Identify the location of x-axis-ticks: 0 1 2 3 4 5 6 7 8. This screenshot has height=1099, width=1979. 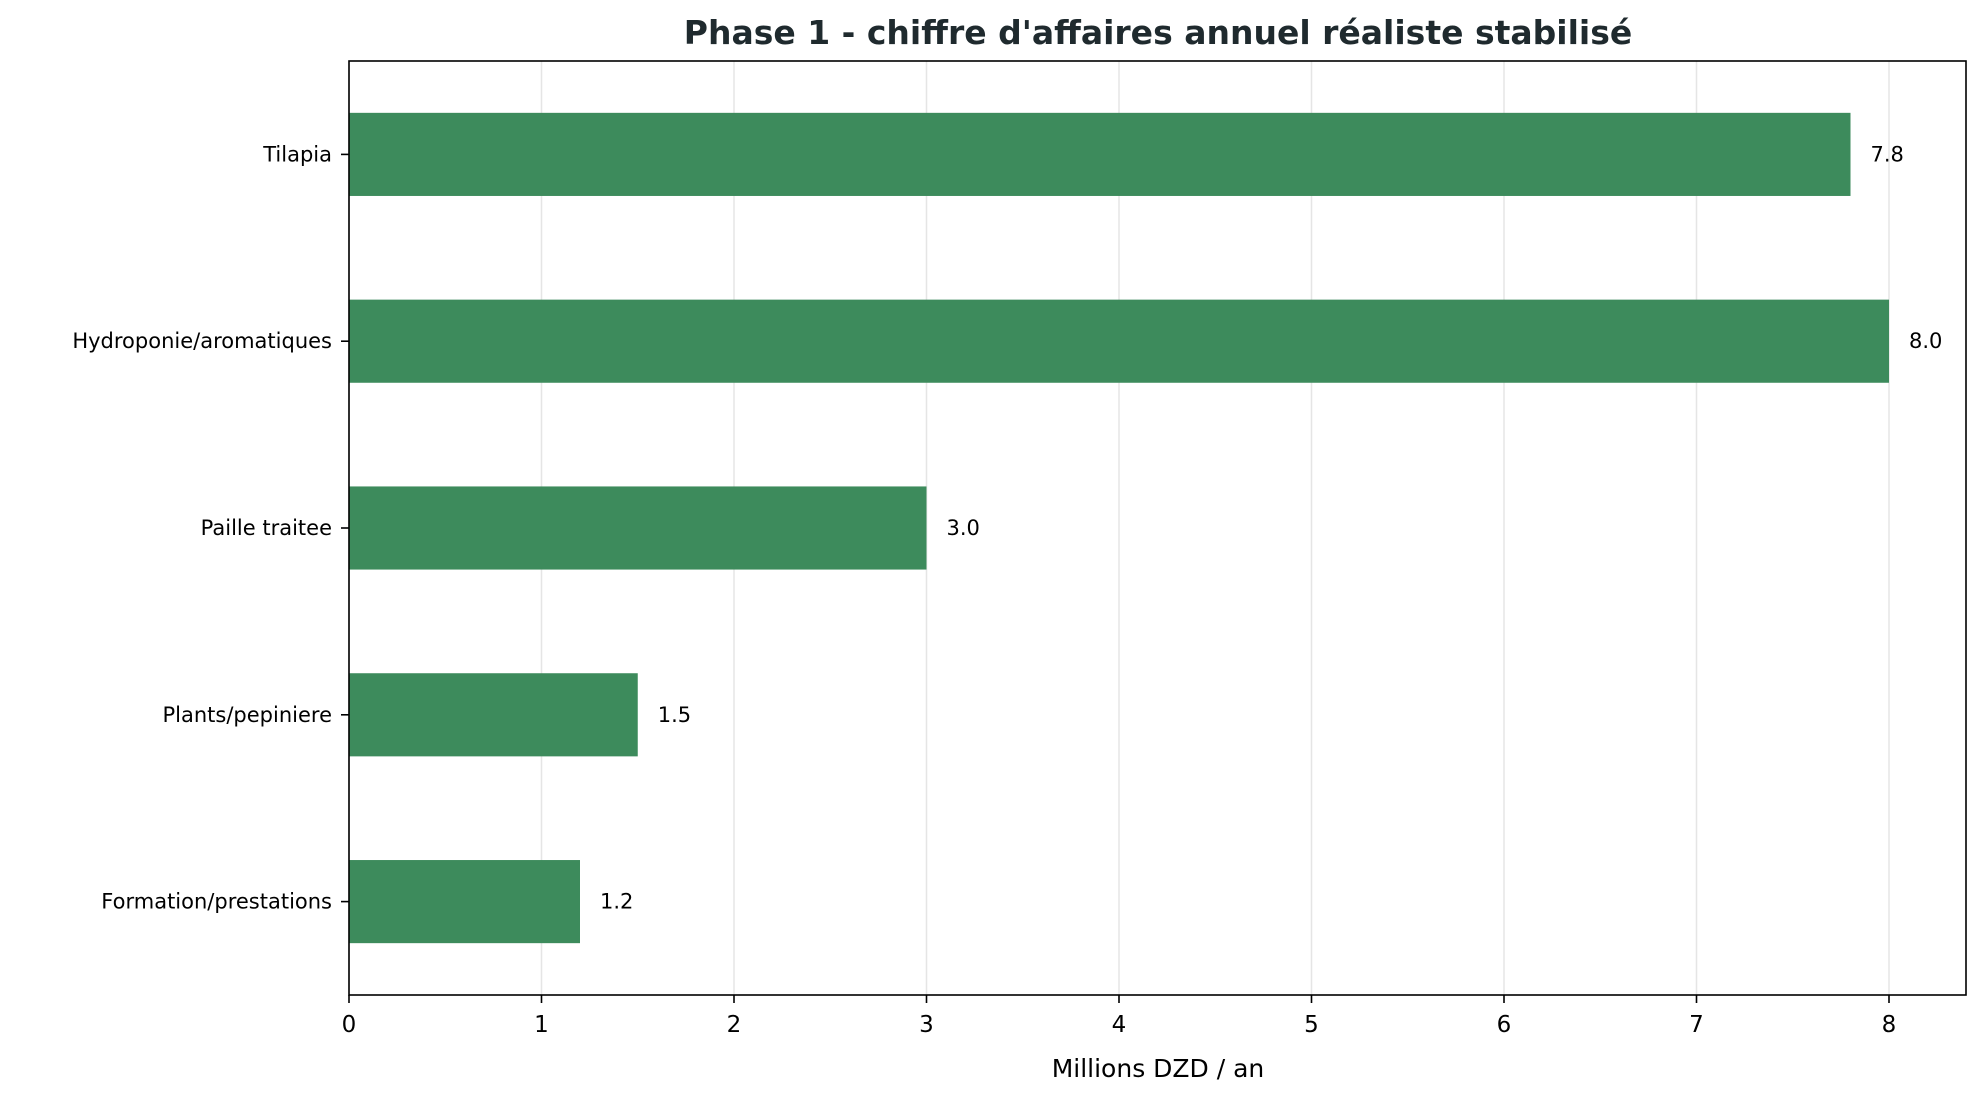
(1119, 1016).